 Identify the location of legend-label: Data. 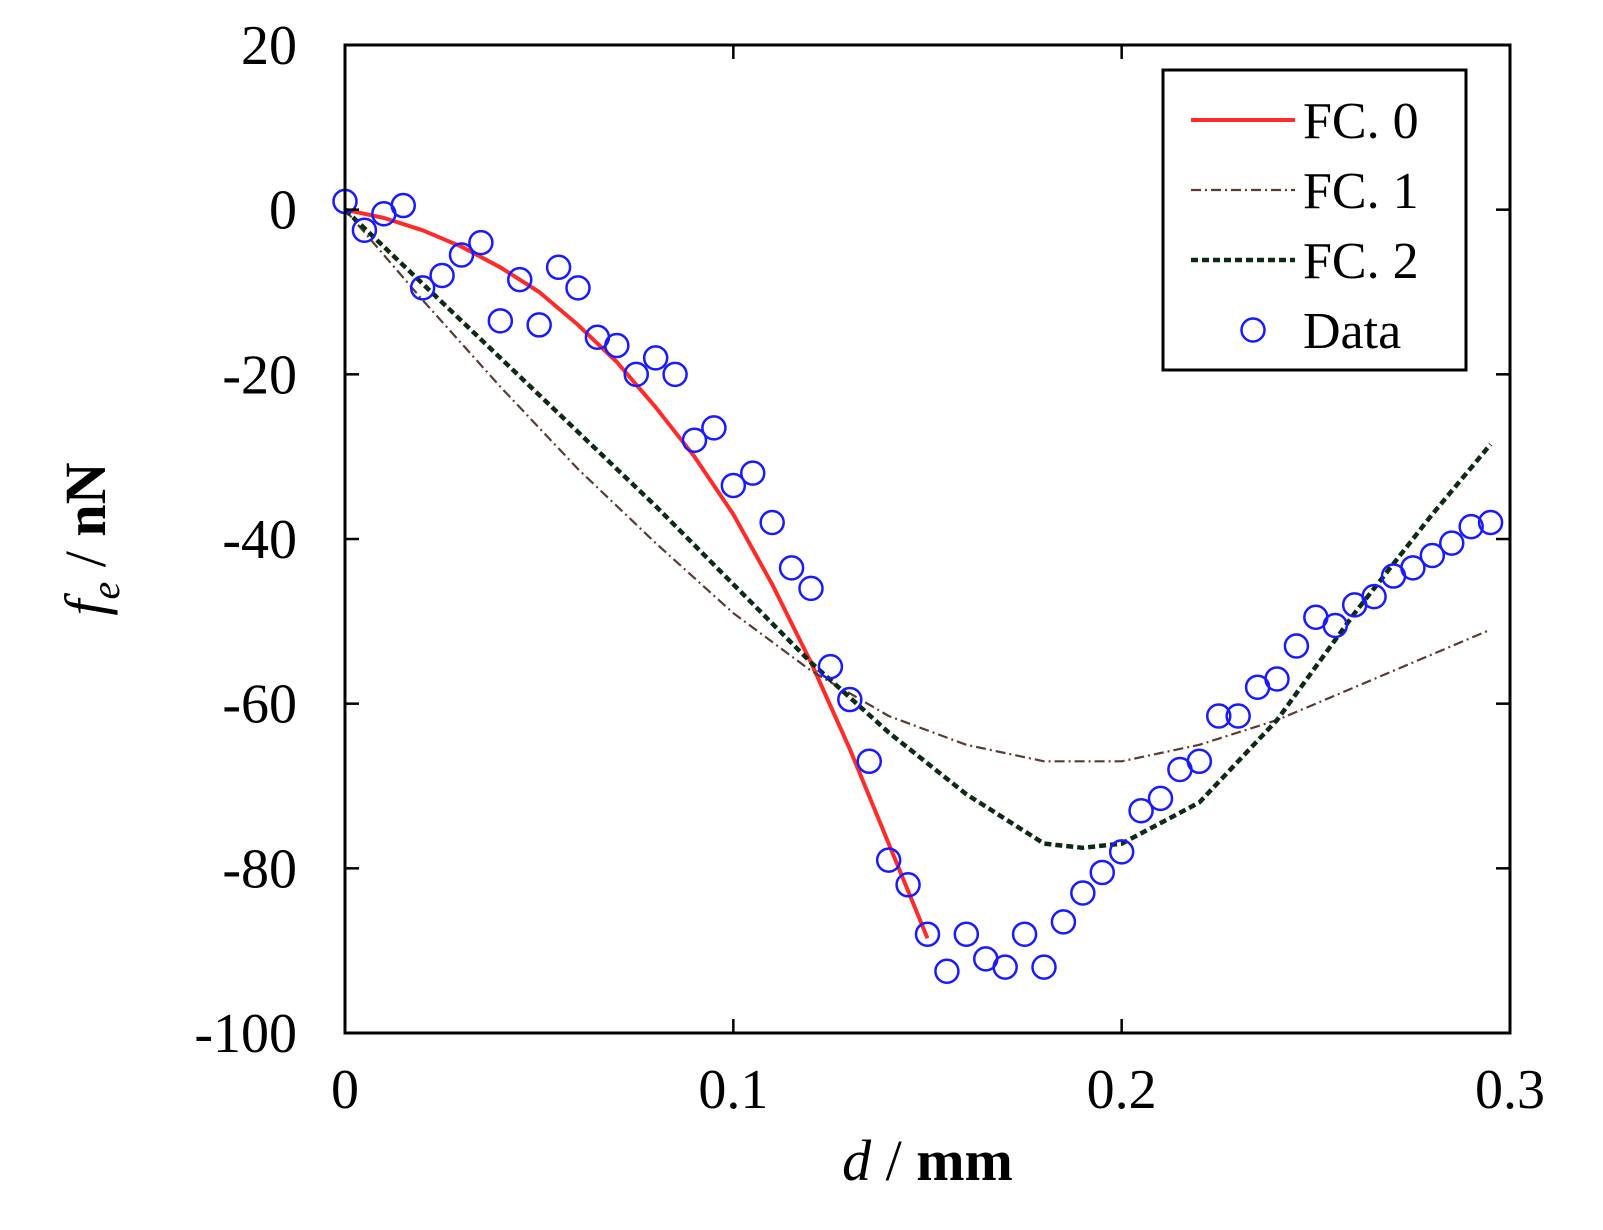
(1352, 331).